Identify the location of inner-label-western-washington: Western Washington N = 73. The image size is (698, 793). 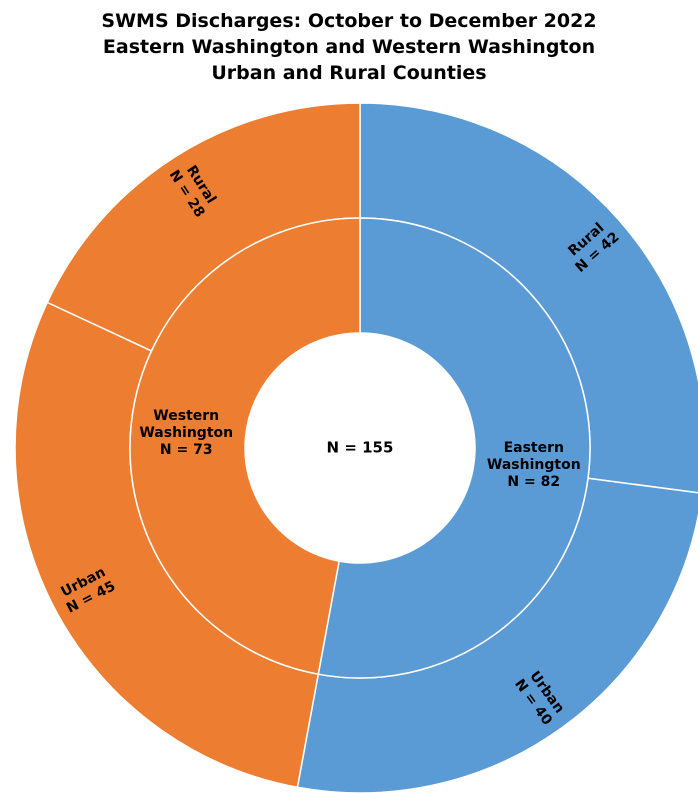
(186, 433).